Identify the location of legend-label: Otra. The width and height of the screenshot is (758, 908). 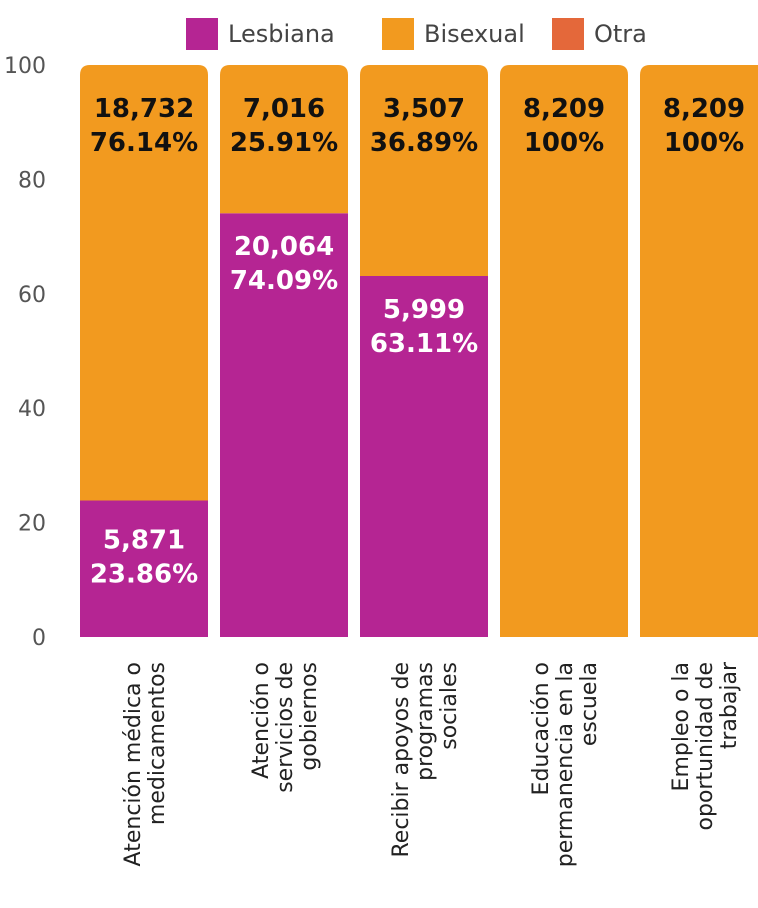
(620, 34).